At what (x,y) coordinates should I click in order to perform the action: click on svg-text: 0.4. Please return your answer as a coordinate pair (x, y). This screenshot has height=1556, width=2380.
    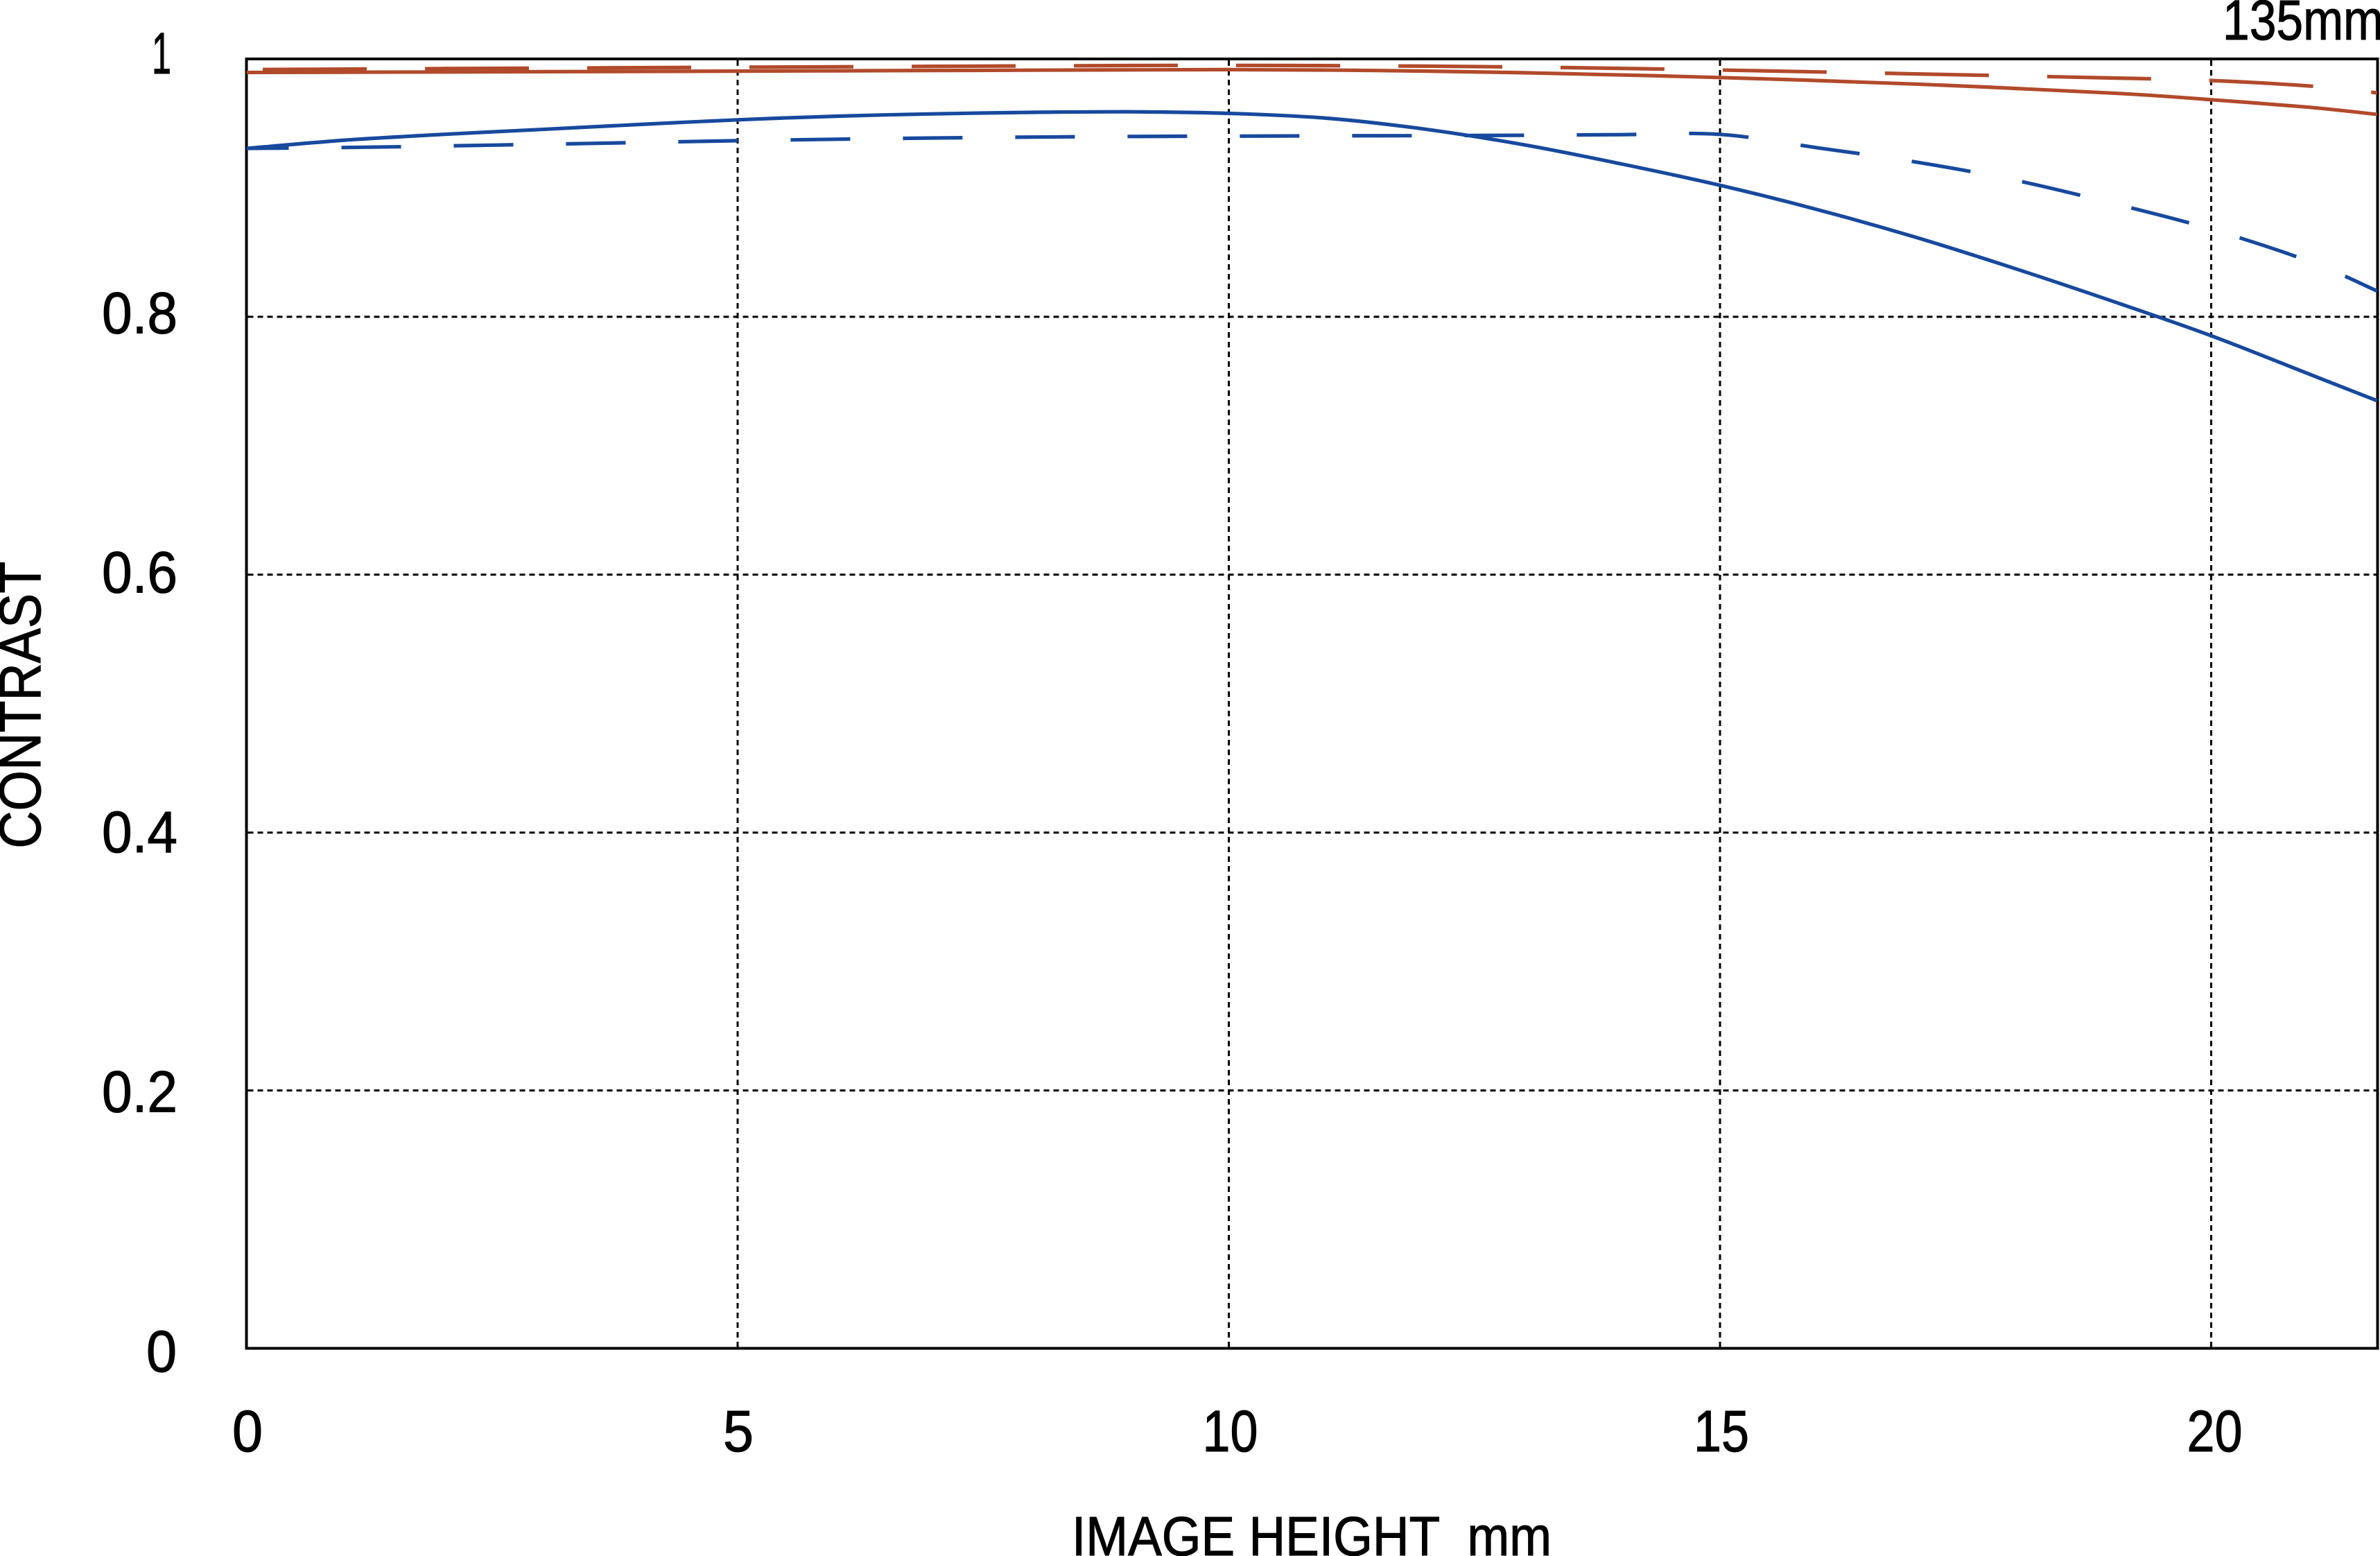
    Looking at the image, I should click on (139, 832).